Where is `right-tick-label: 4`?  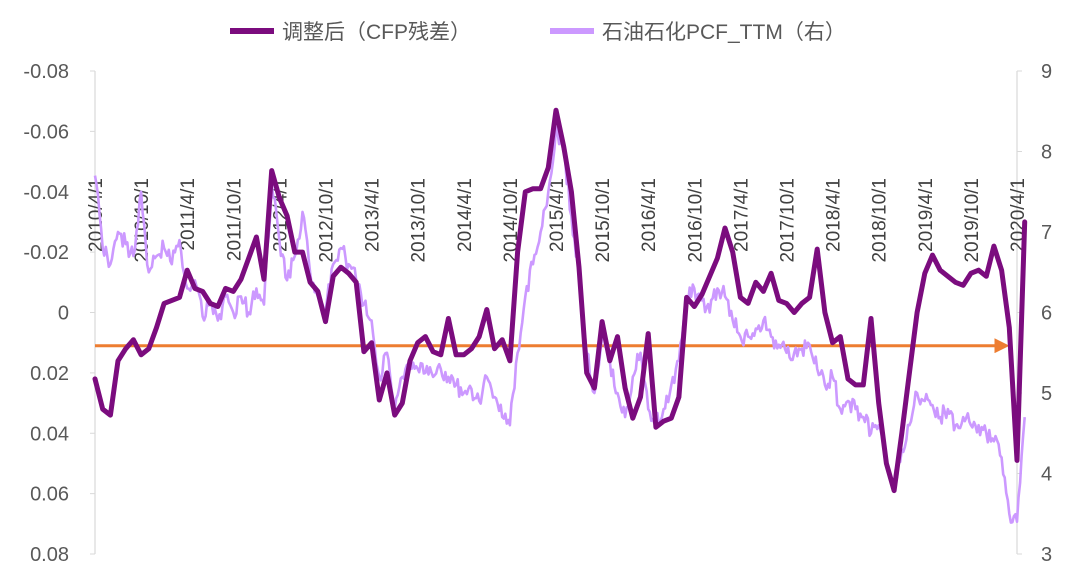 right-tick-label: 4 is located at coordinates (1046, 475).